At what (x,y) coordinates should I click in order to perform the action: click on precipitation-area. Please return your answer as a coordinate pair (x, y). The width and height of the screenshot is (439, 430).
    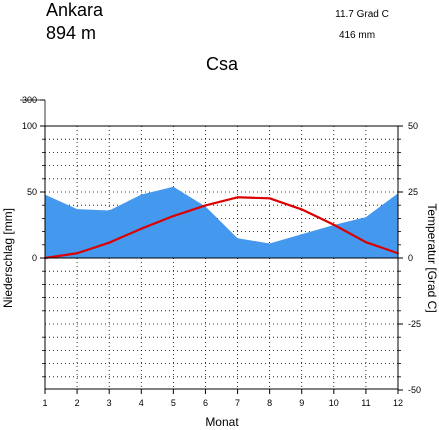
    Looking at the image, I should click on (221, 222).